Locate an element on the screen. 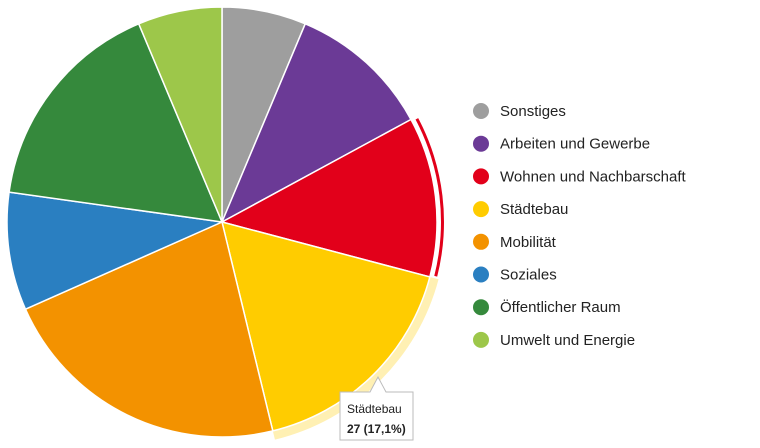 Image resolution: width=760 pixels, height=448 pixels. slice-outline is located at coordinates (429, 197).